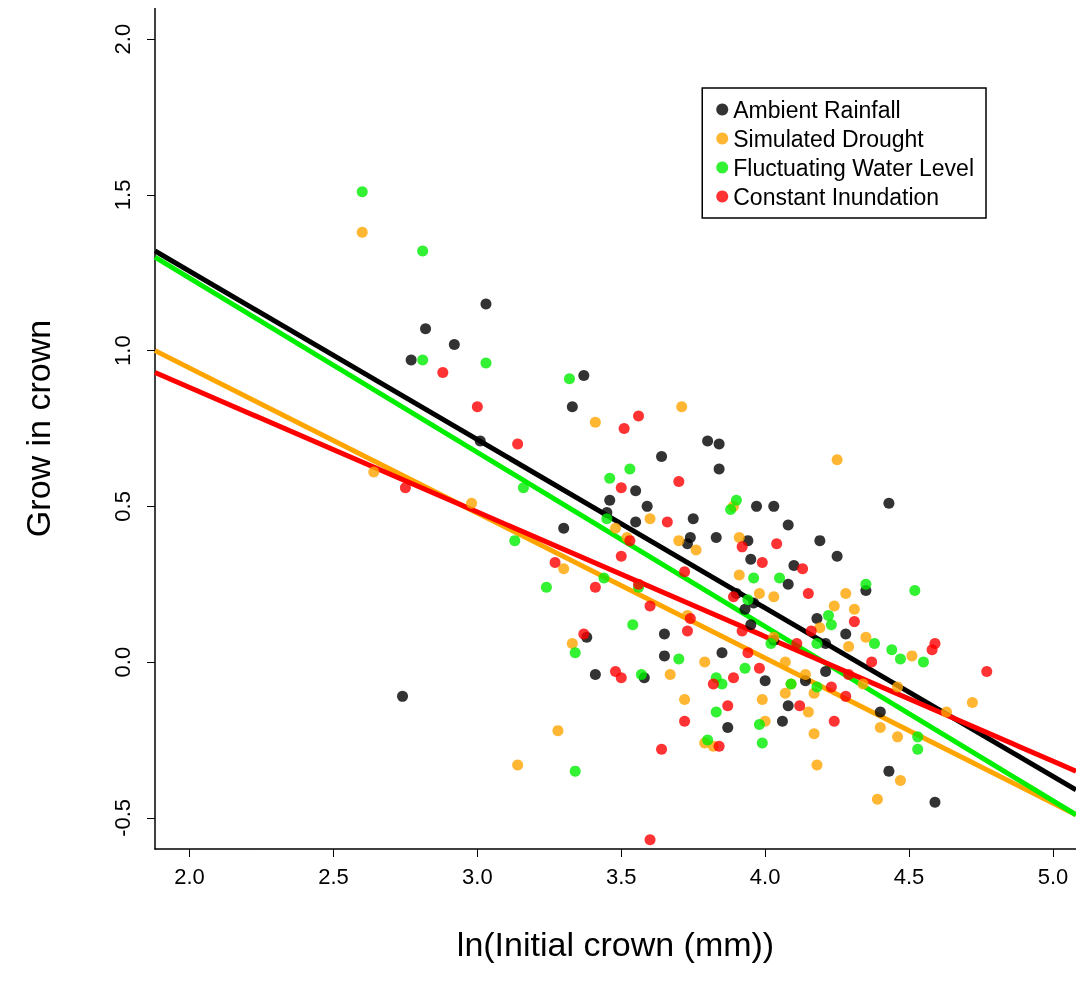  Describe the element at coordinates (122, 817) in the screenshot. I see `y-tick-label: -0.5` at that location.